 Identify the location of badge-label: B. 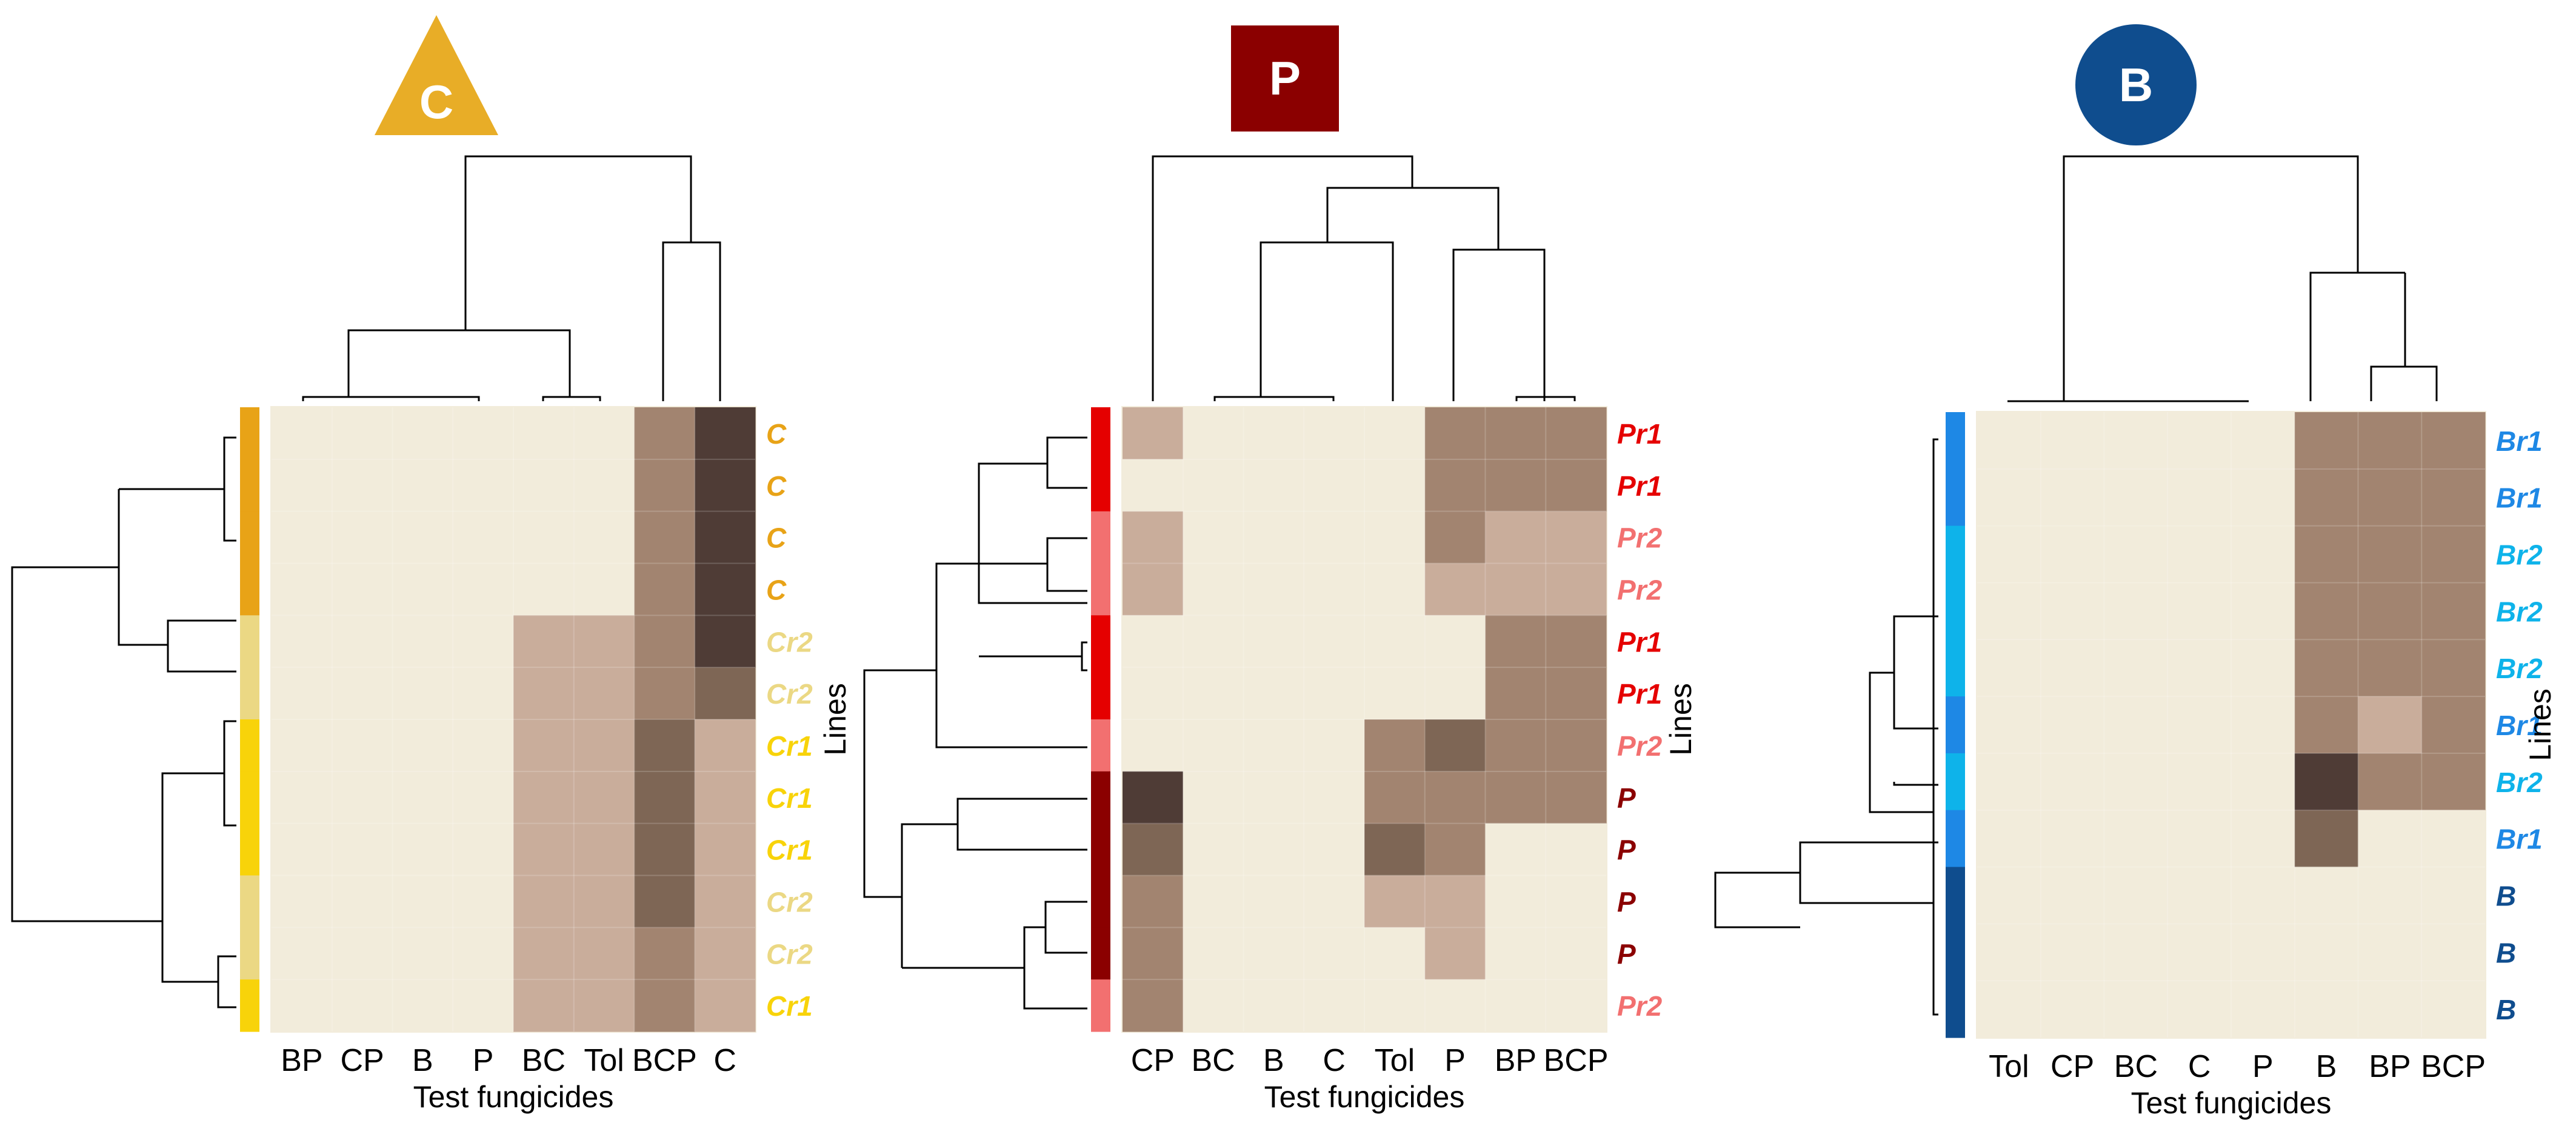
(2136, 85).